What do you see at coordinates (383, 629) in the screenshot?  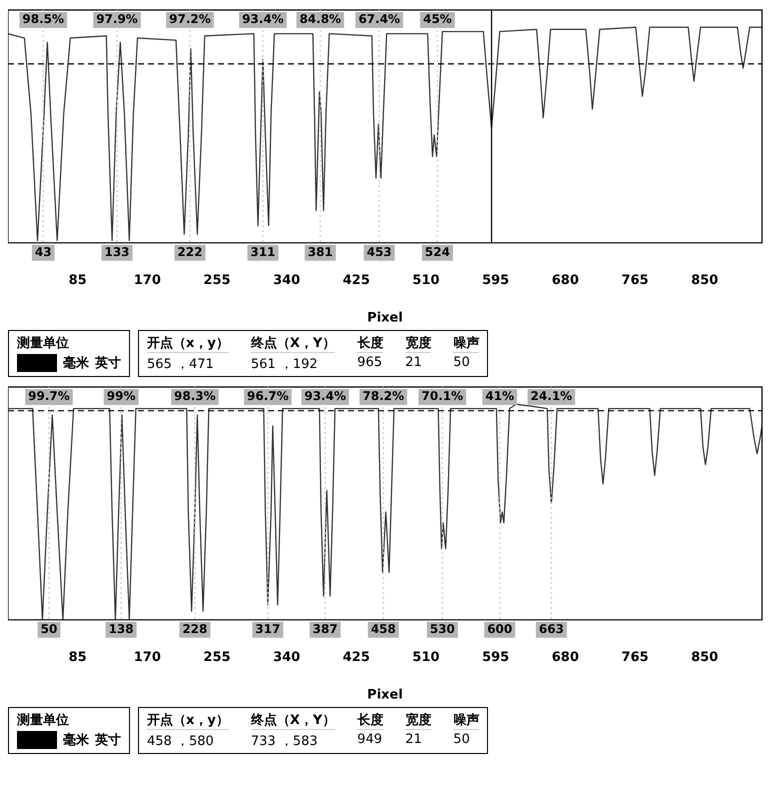 I see `ref-line-label: 458` at bounding box center [383, 629].